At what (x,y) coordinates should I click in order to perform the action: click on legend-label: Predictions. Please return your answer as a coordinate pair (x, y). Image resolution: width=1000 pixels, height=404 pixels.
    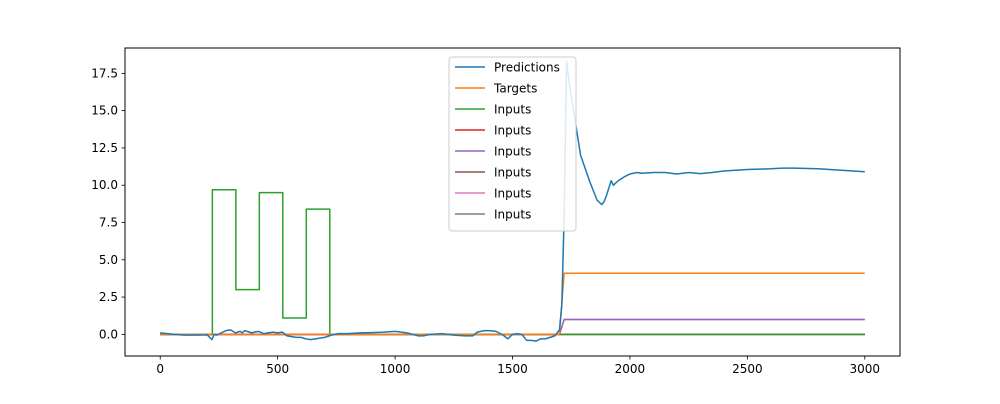
    Looking at the image, I should click on (527, 68).